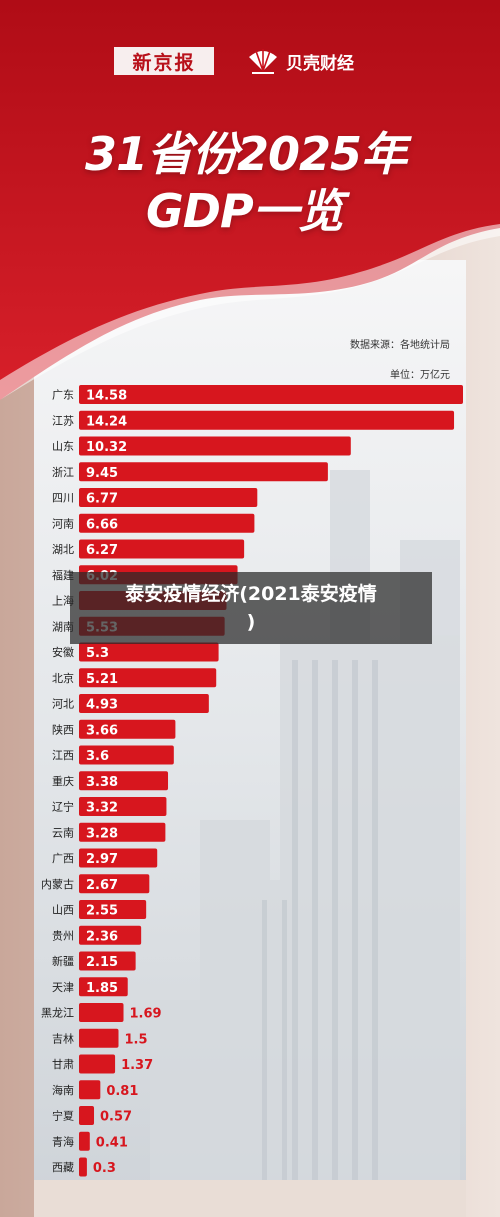  Describe the element at coordinates (263, 61) in the screenshot. I see `shell-icon` at that location.